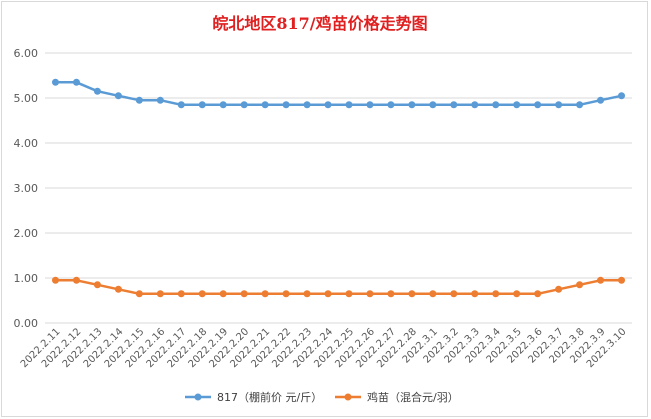 This screenshot has width=651, height=419. What do you see at coordinates (26, 98) in the screenshot?
I see `y-tick-label: 5.00` at bounding box center [26, 98].